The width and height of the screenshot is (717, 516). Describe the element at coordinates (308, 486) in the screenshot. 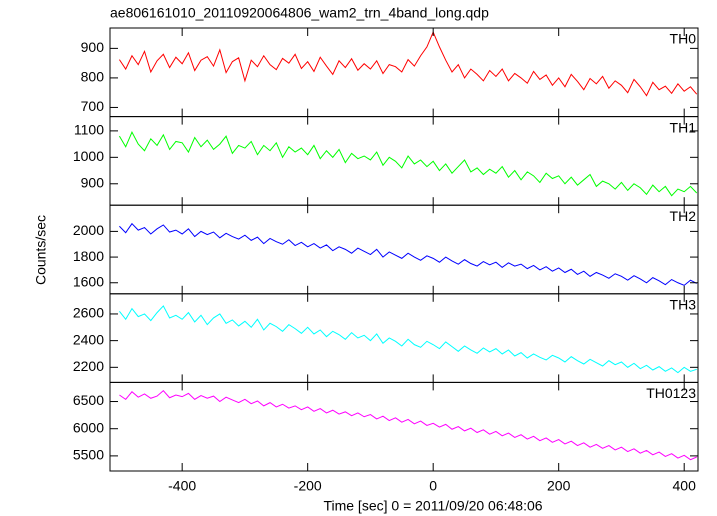

I see `x-tick-label: -200` at that location.